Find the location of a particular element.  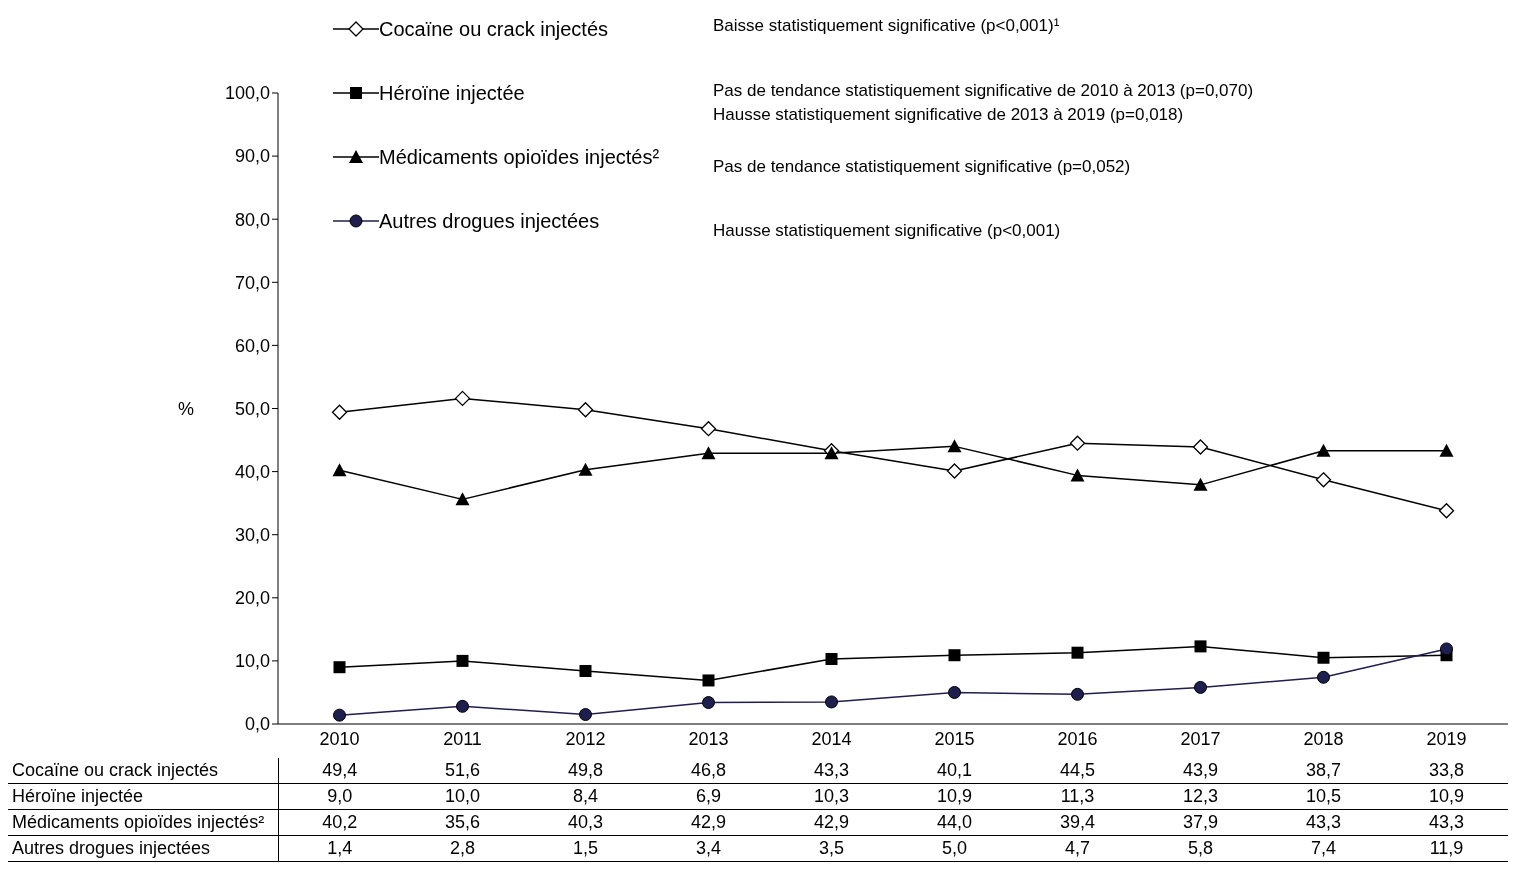

data-label: 3,4 is located at coordinates (708, 848).